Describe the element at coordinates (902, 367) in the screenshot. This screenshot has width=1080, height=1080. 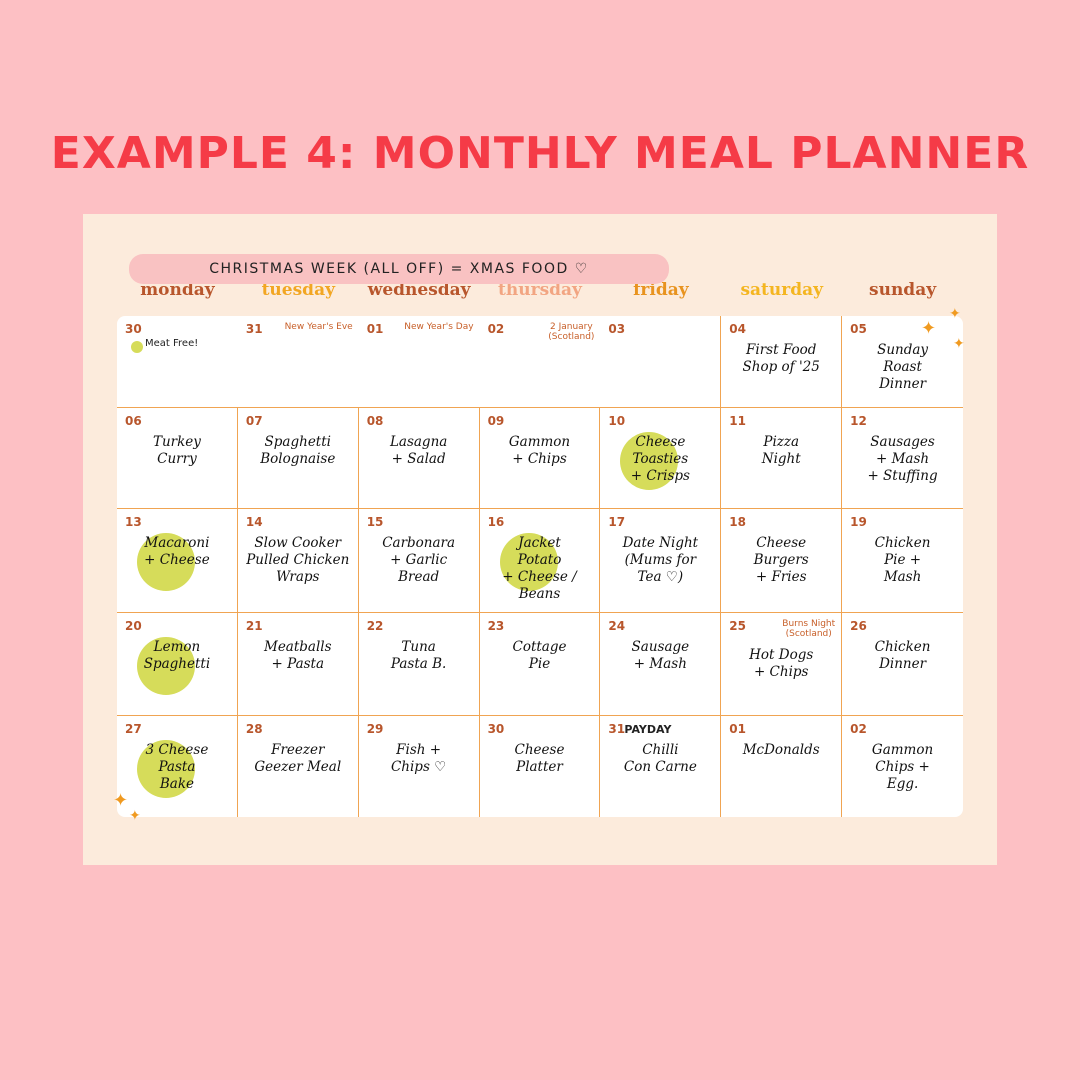
I see `meal-line: Roast` at that location.